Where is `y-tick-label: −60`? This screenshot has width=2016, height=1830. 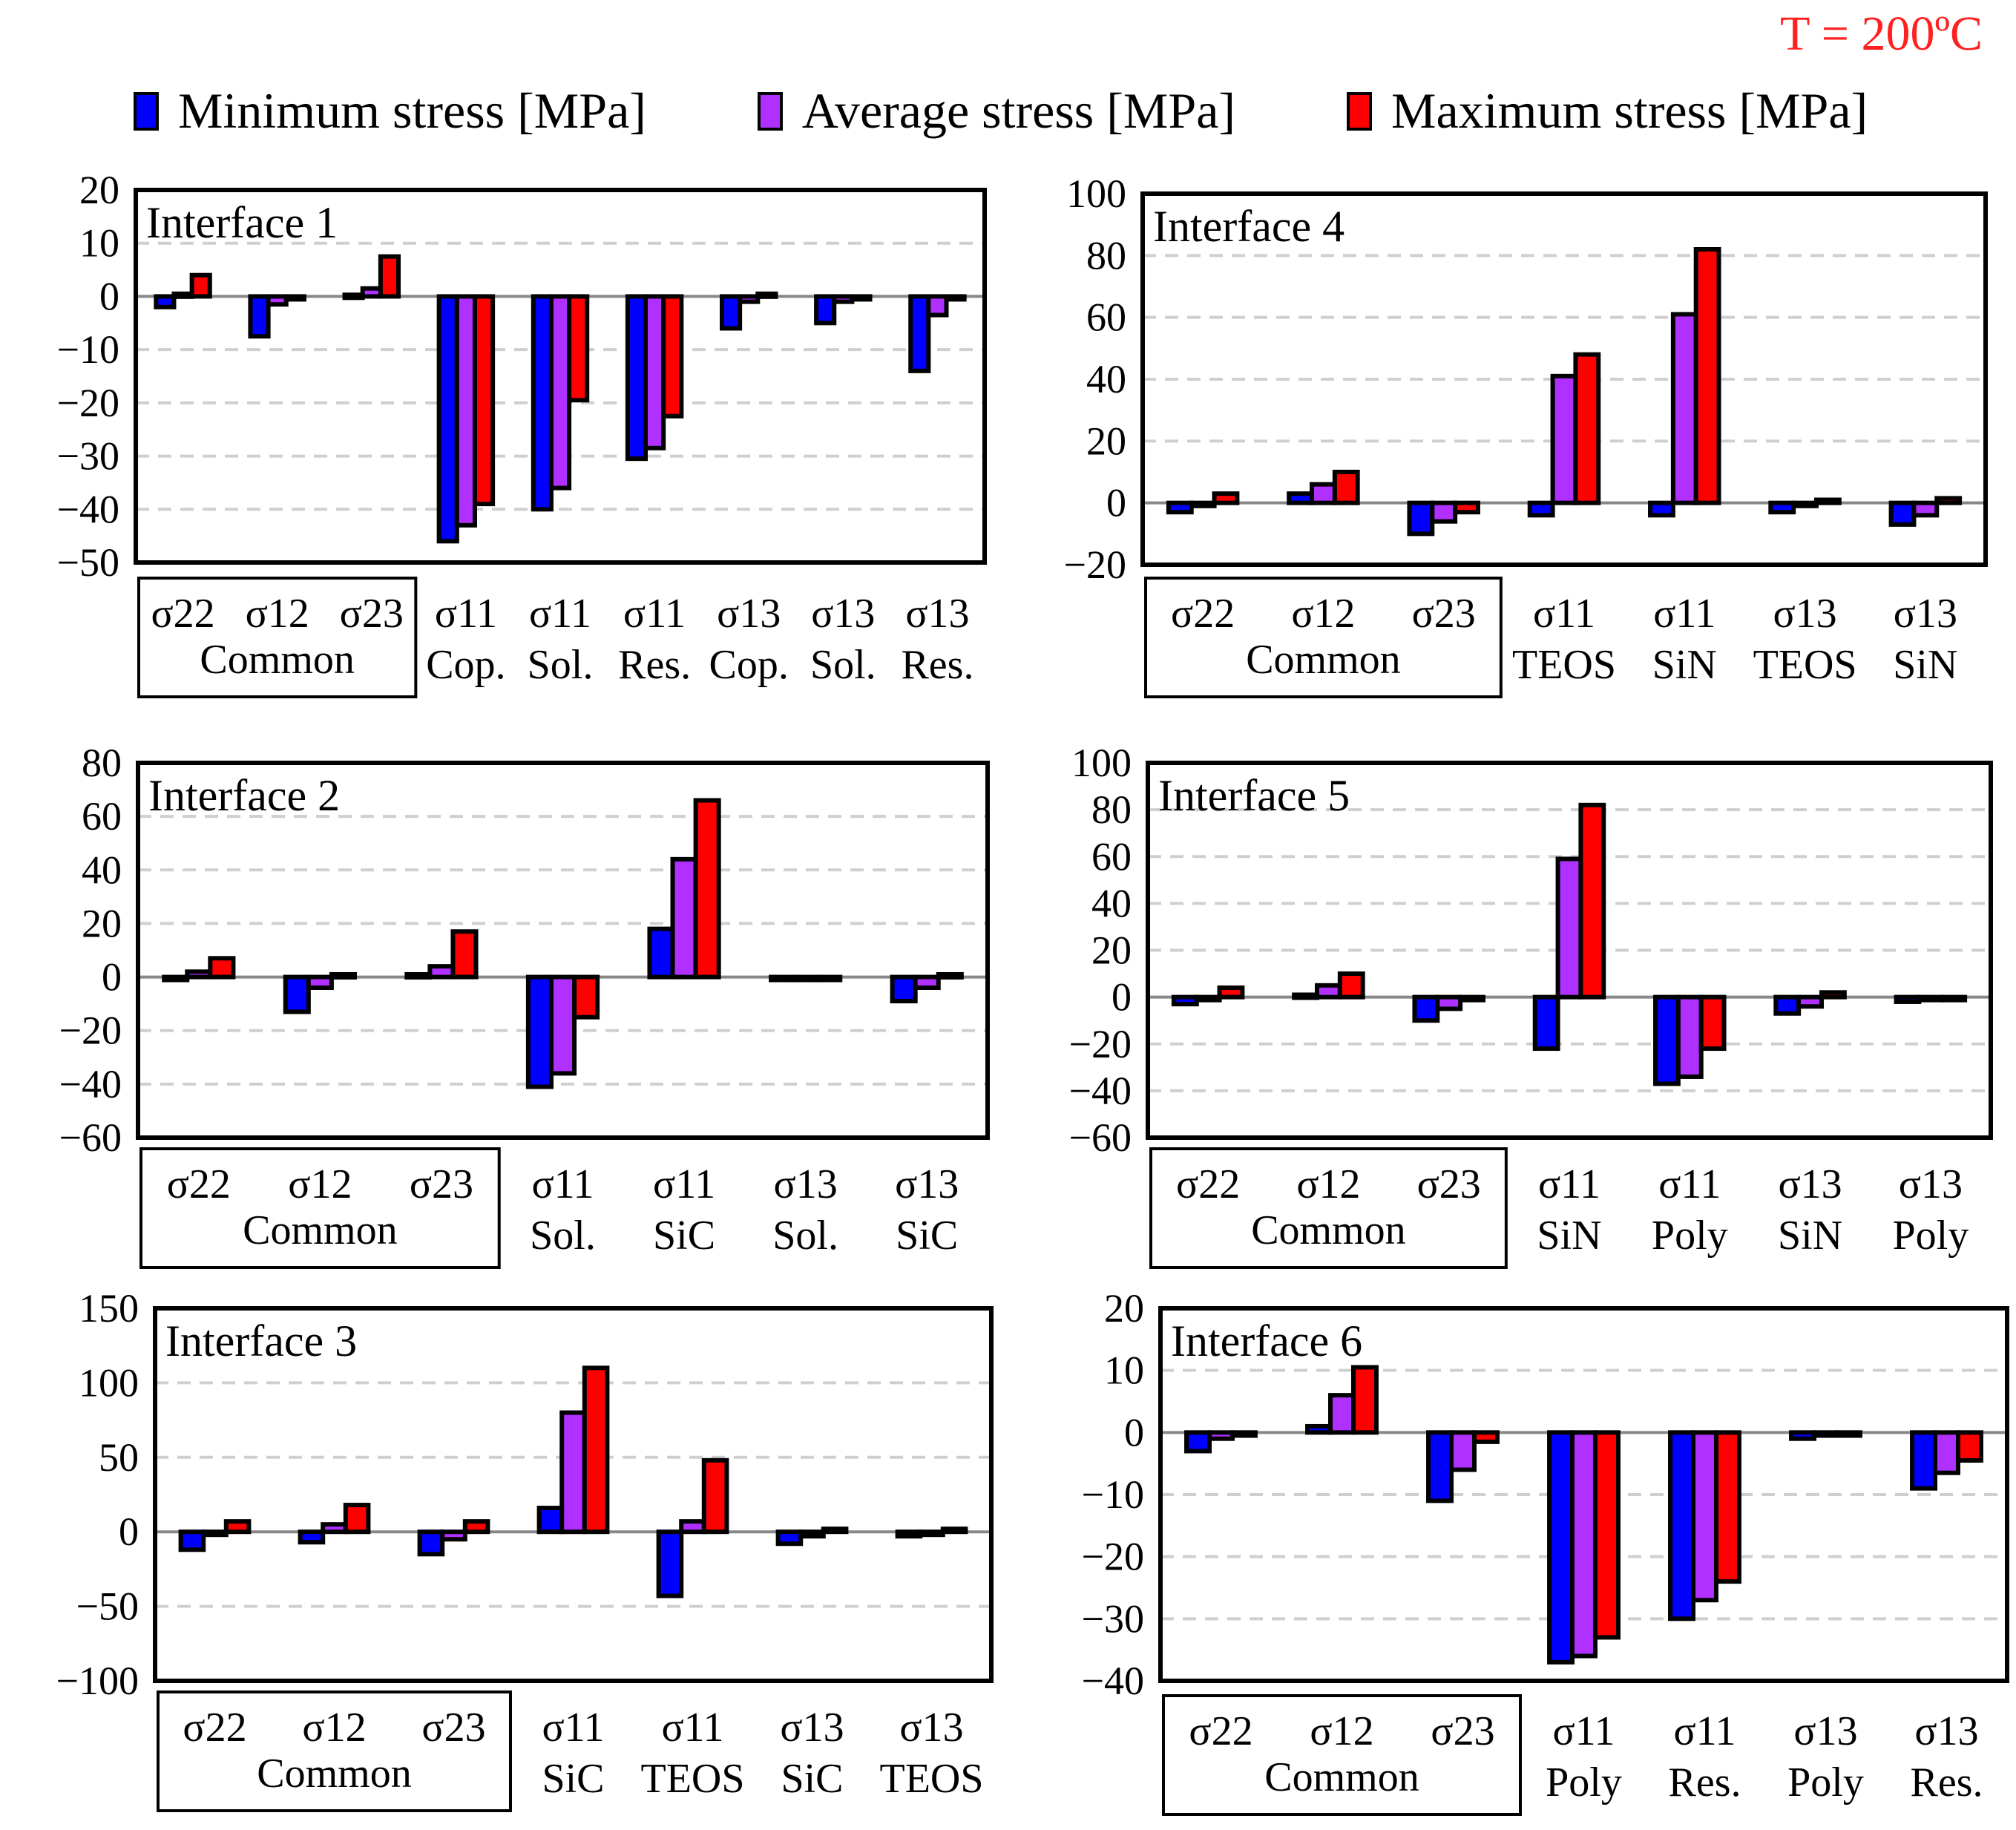 y-tick-label: −60 is located at coordinates (1100, 1137).